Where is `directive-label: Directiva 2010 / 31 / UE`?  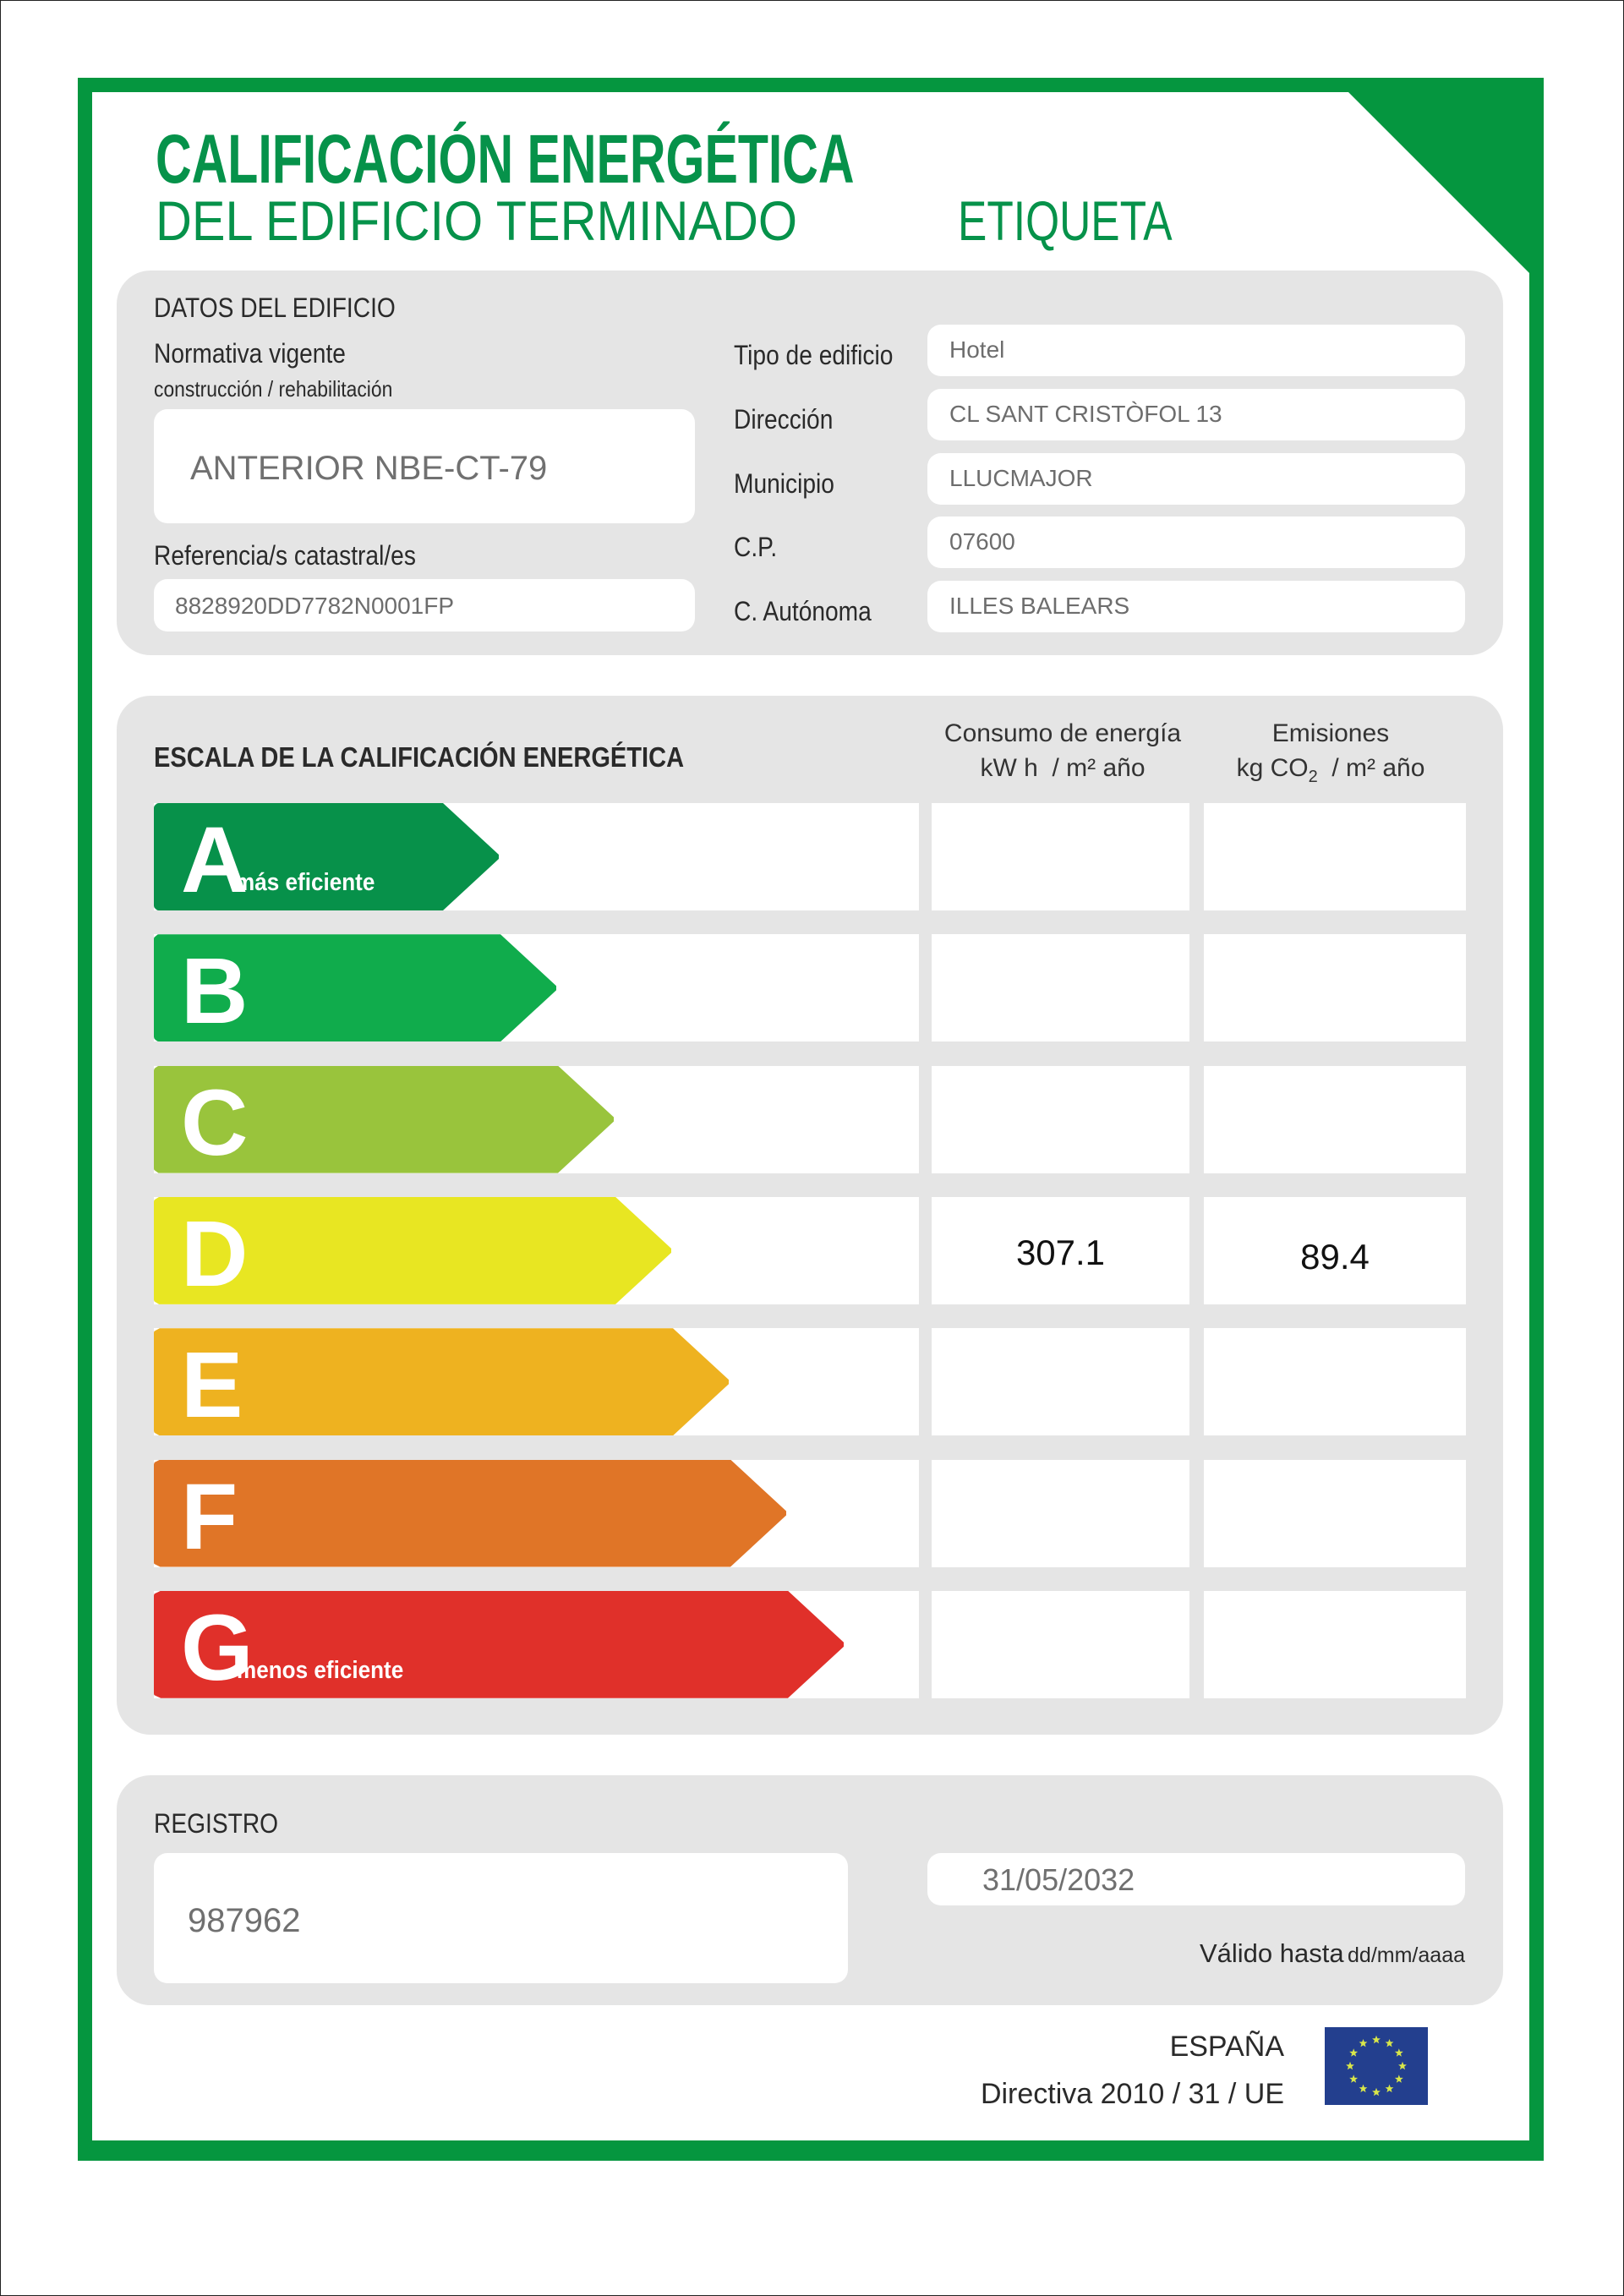 directive-label: Directiva 2010 / 31 / UE is located at coordinates (1132, 2094).